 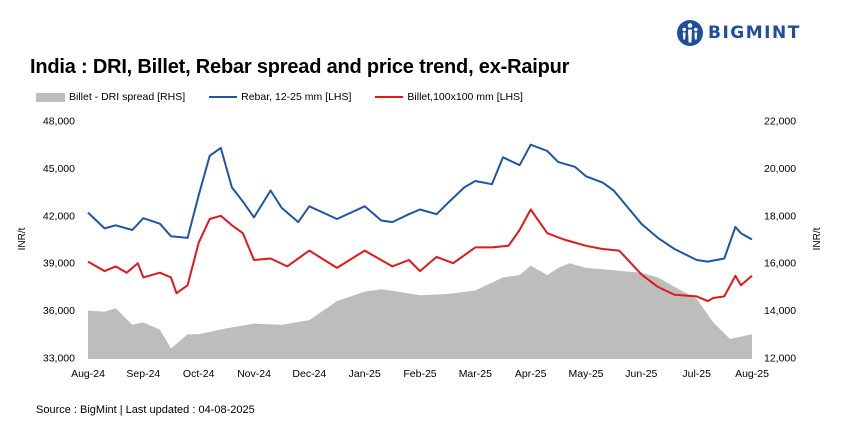 What do you see at coordinates (365, 374) in the screenshot?
I see `x-tick-label: Jan-25` at bounding box center [365, 374].